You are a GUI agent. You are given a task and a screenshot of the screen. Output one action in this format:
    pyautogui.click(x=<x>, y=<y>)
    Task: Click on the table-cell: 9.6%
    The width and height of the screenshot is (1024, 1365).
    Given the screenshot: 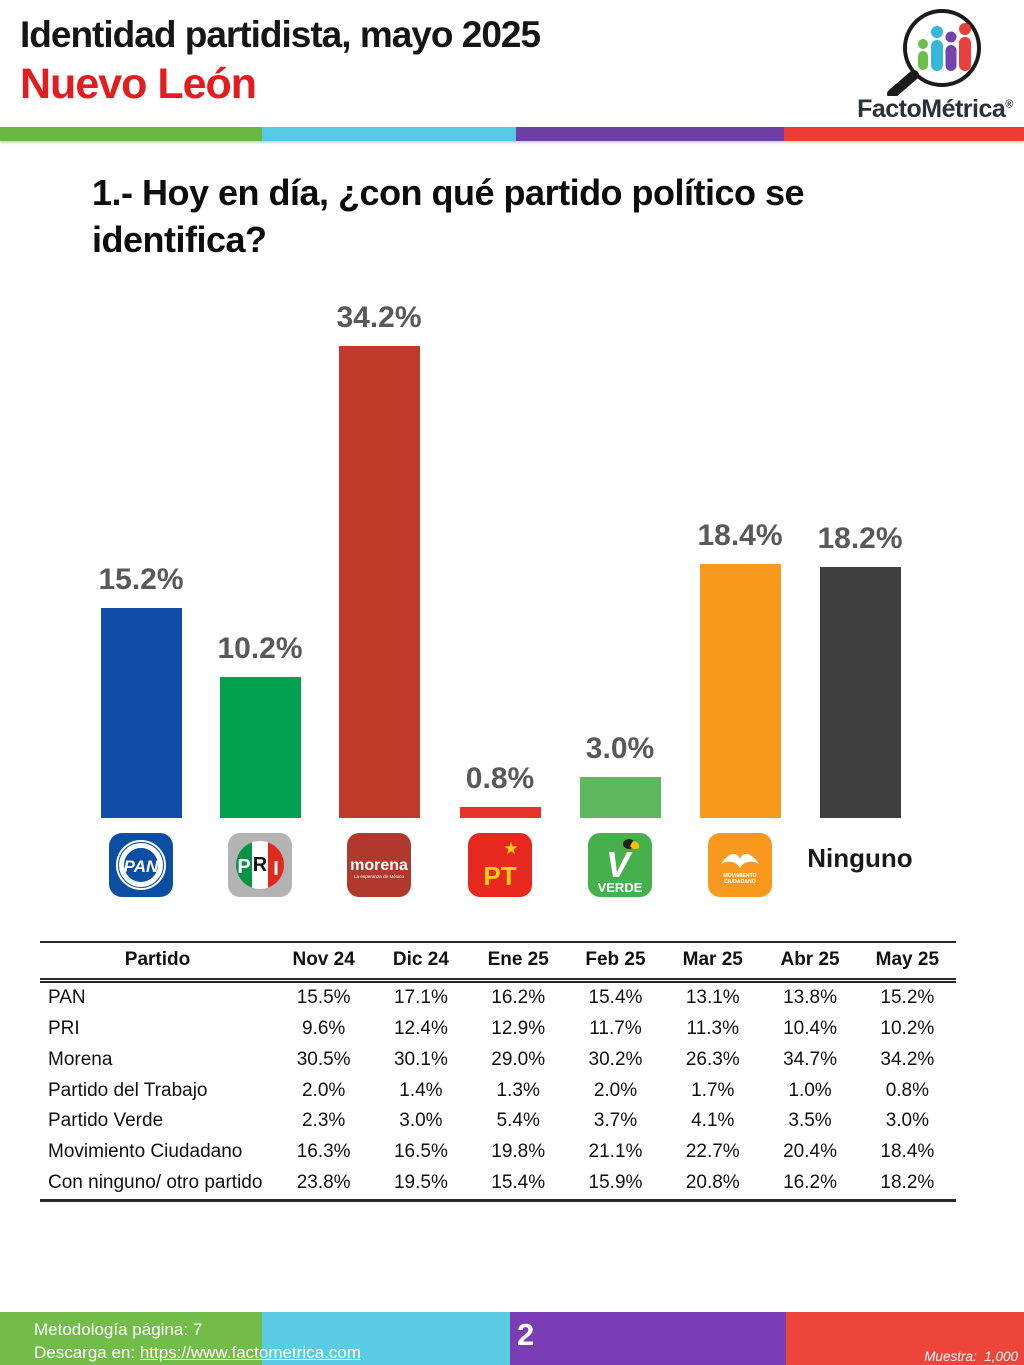 What is the action you would take?
    pyautogui.click(x=323, y=1028)
    